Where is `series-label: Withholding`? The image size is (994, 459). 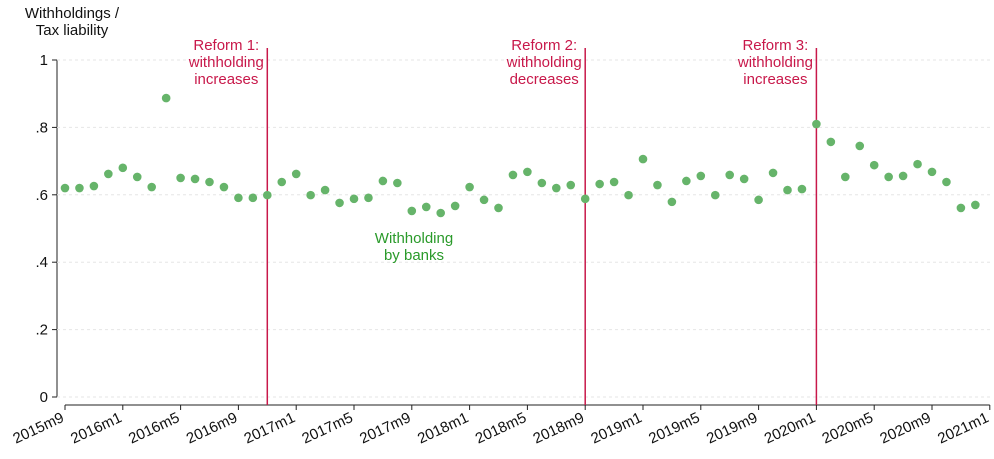 series-label: Withholding is located at coordinates (414, 238).